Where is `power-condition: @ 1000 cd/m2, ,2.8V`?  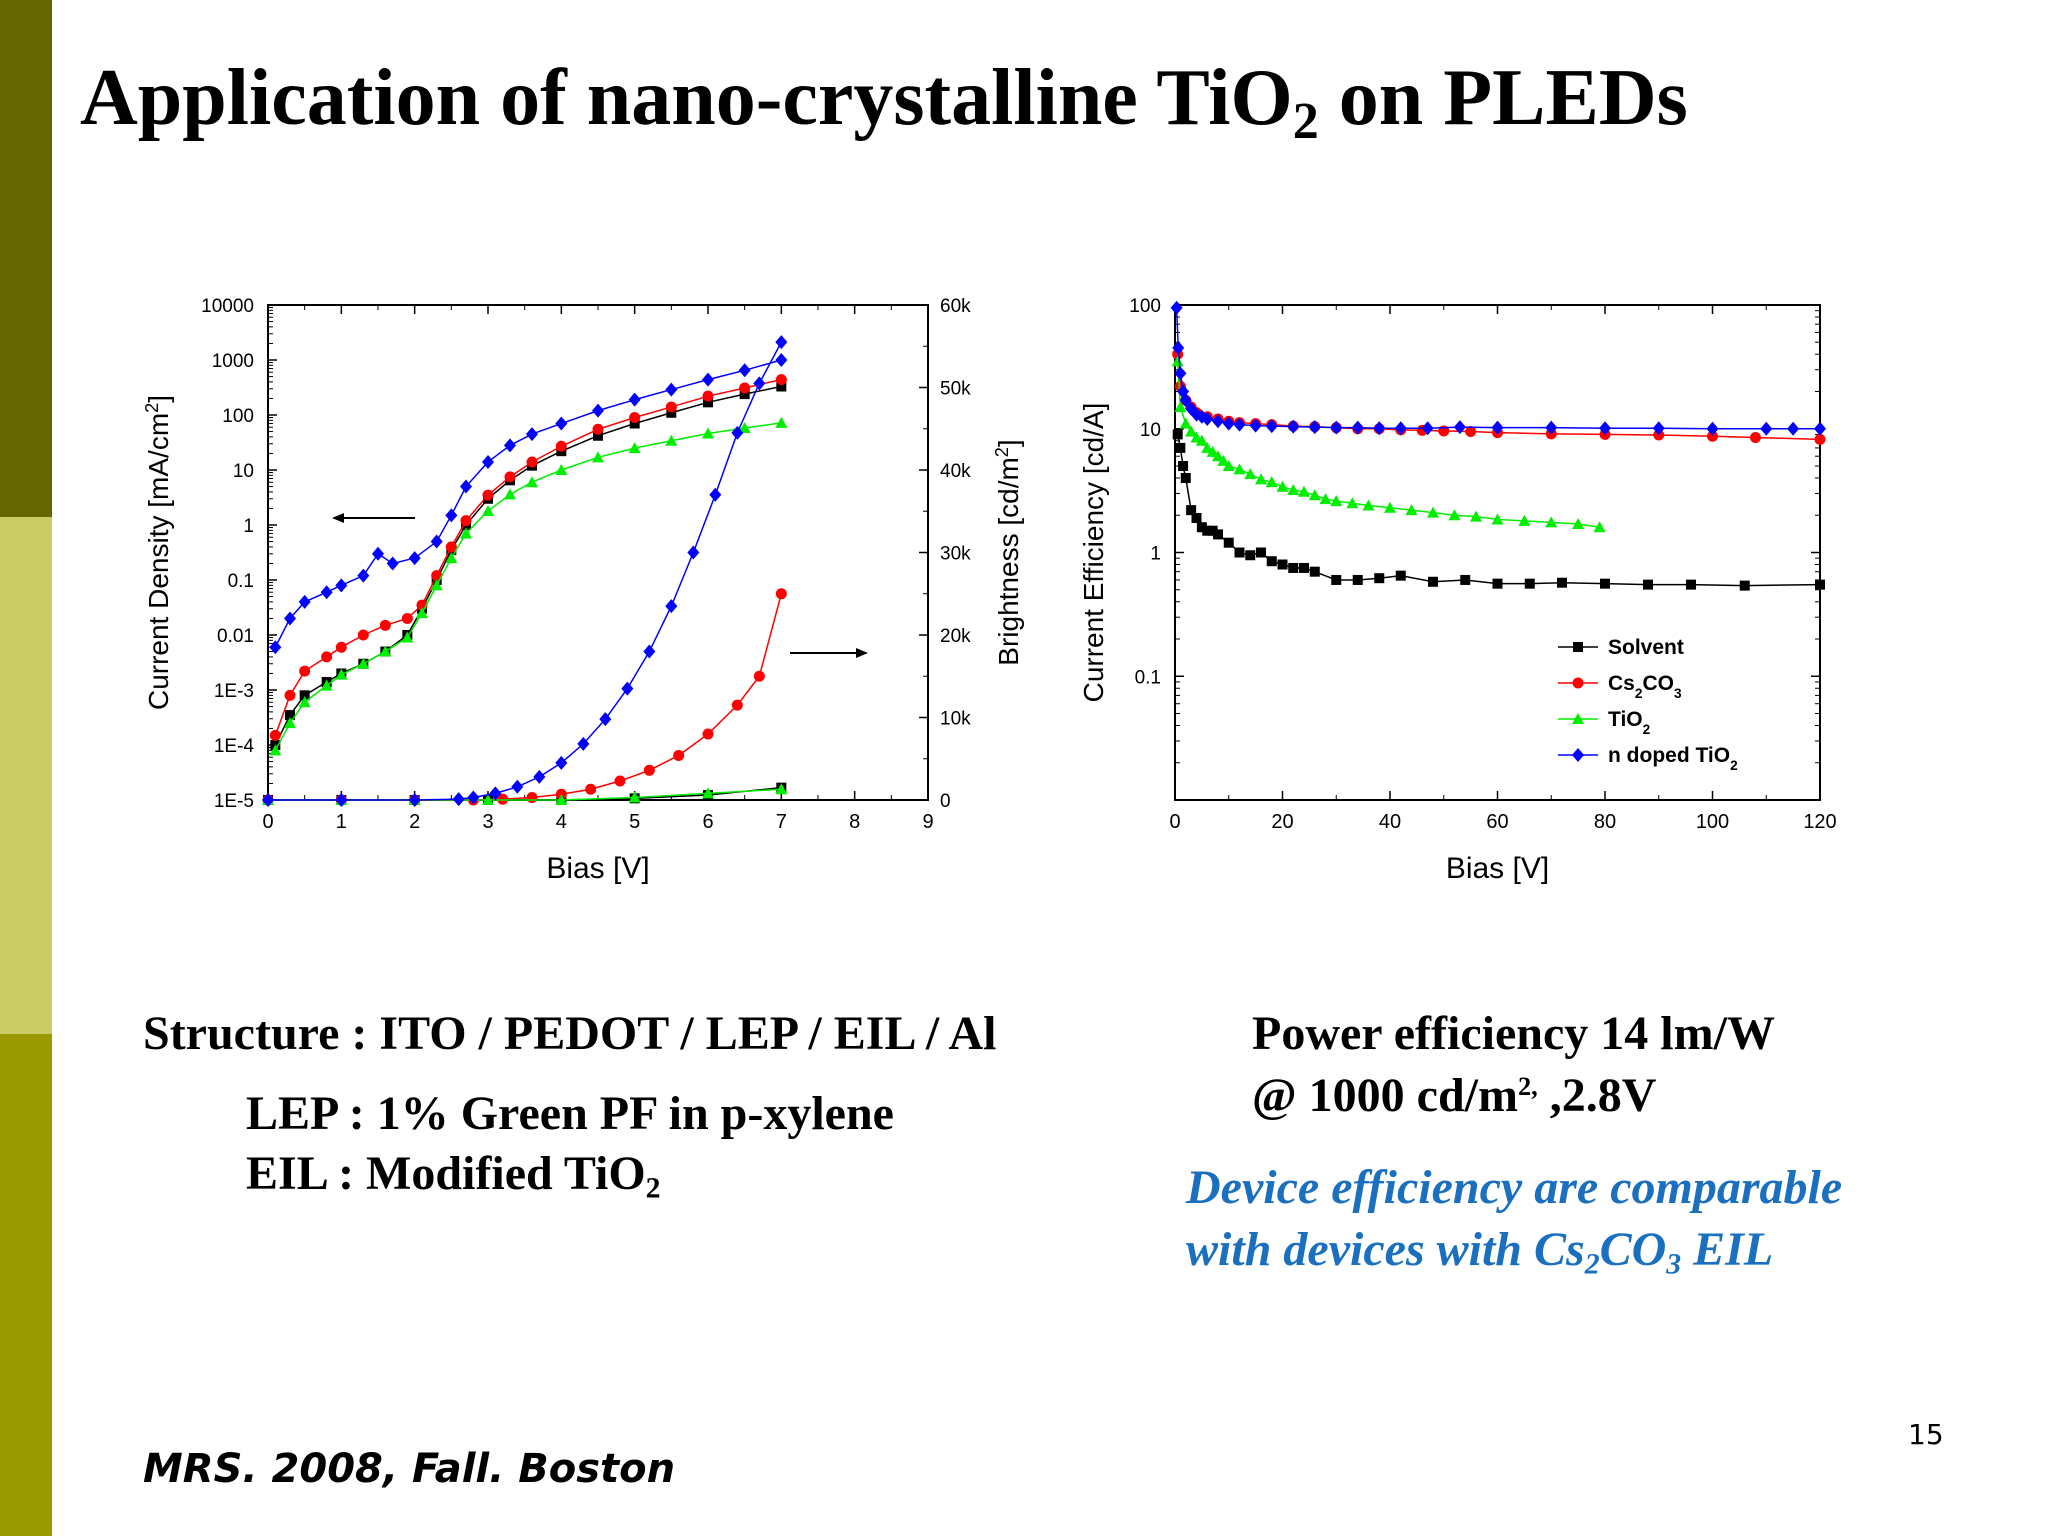 power-condition: @ 1000 cd/m2, ,2.8V is located at coordinates (1454, 1095).